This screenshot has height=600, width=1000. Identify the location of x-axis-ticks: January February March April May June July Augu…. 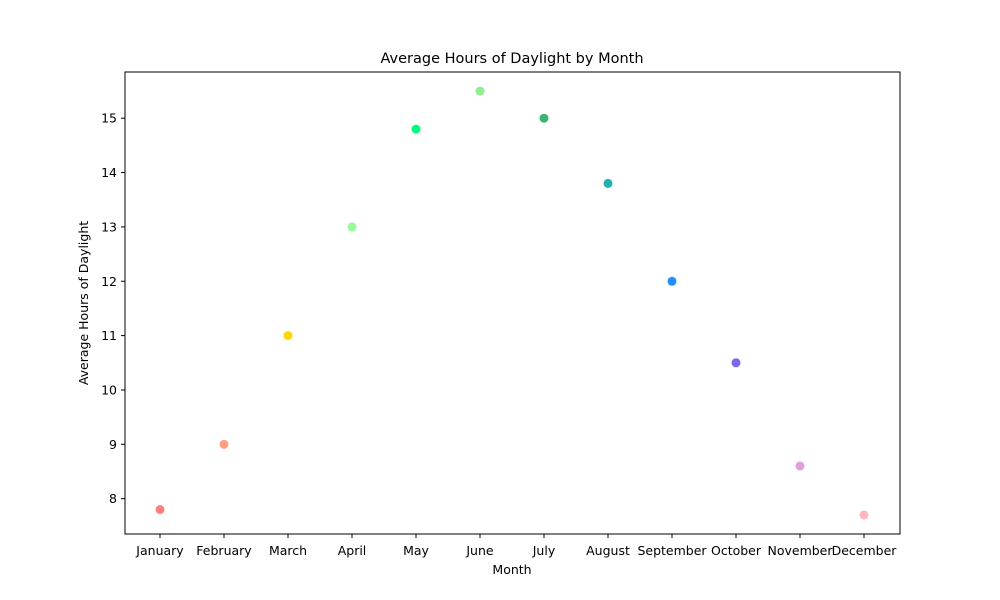
(516, 546).